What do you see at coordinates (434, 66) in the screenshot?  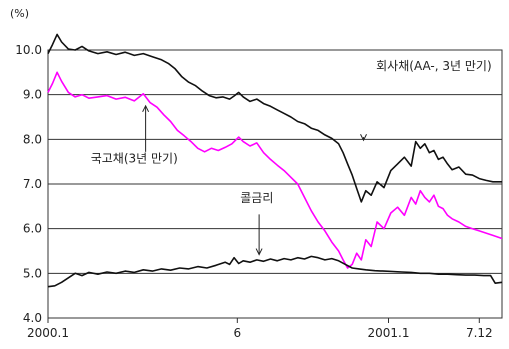 I see `corporate-bond-annotation: 회사채(AA-, 3년 만기)` at bounding box center [434, 66].